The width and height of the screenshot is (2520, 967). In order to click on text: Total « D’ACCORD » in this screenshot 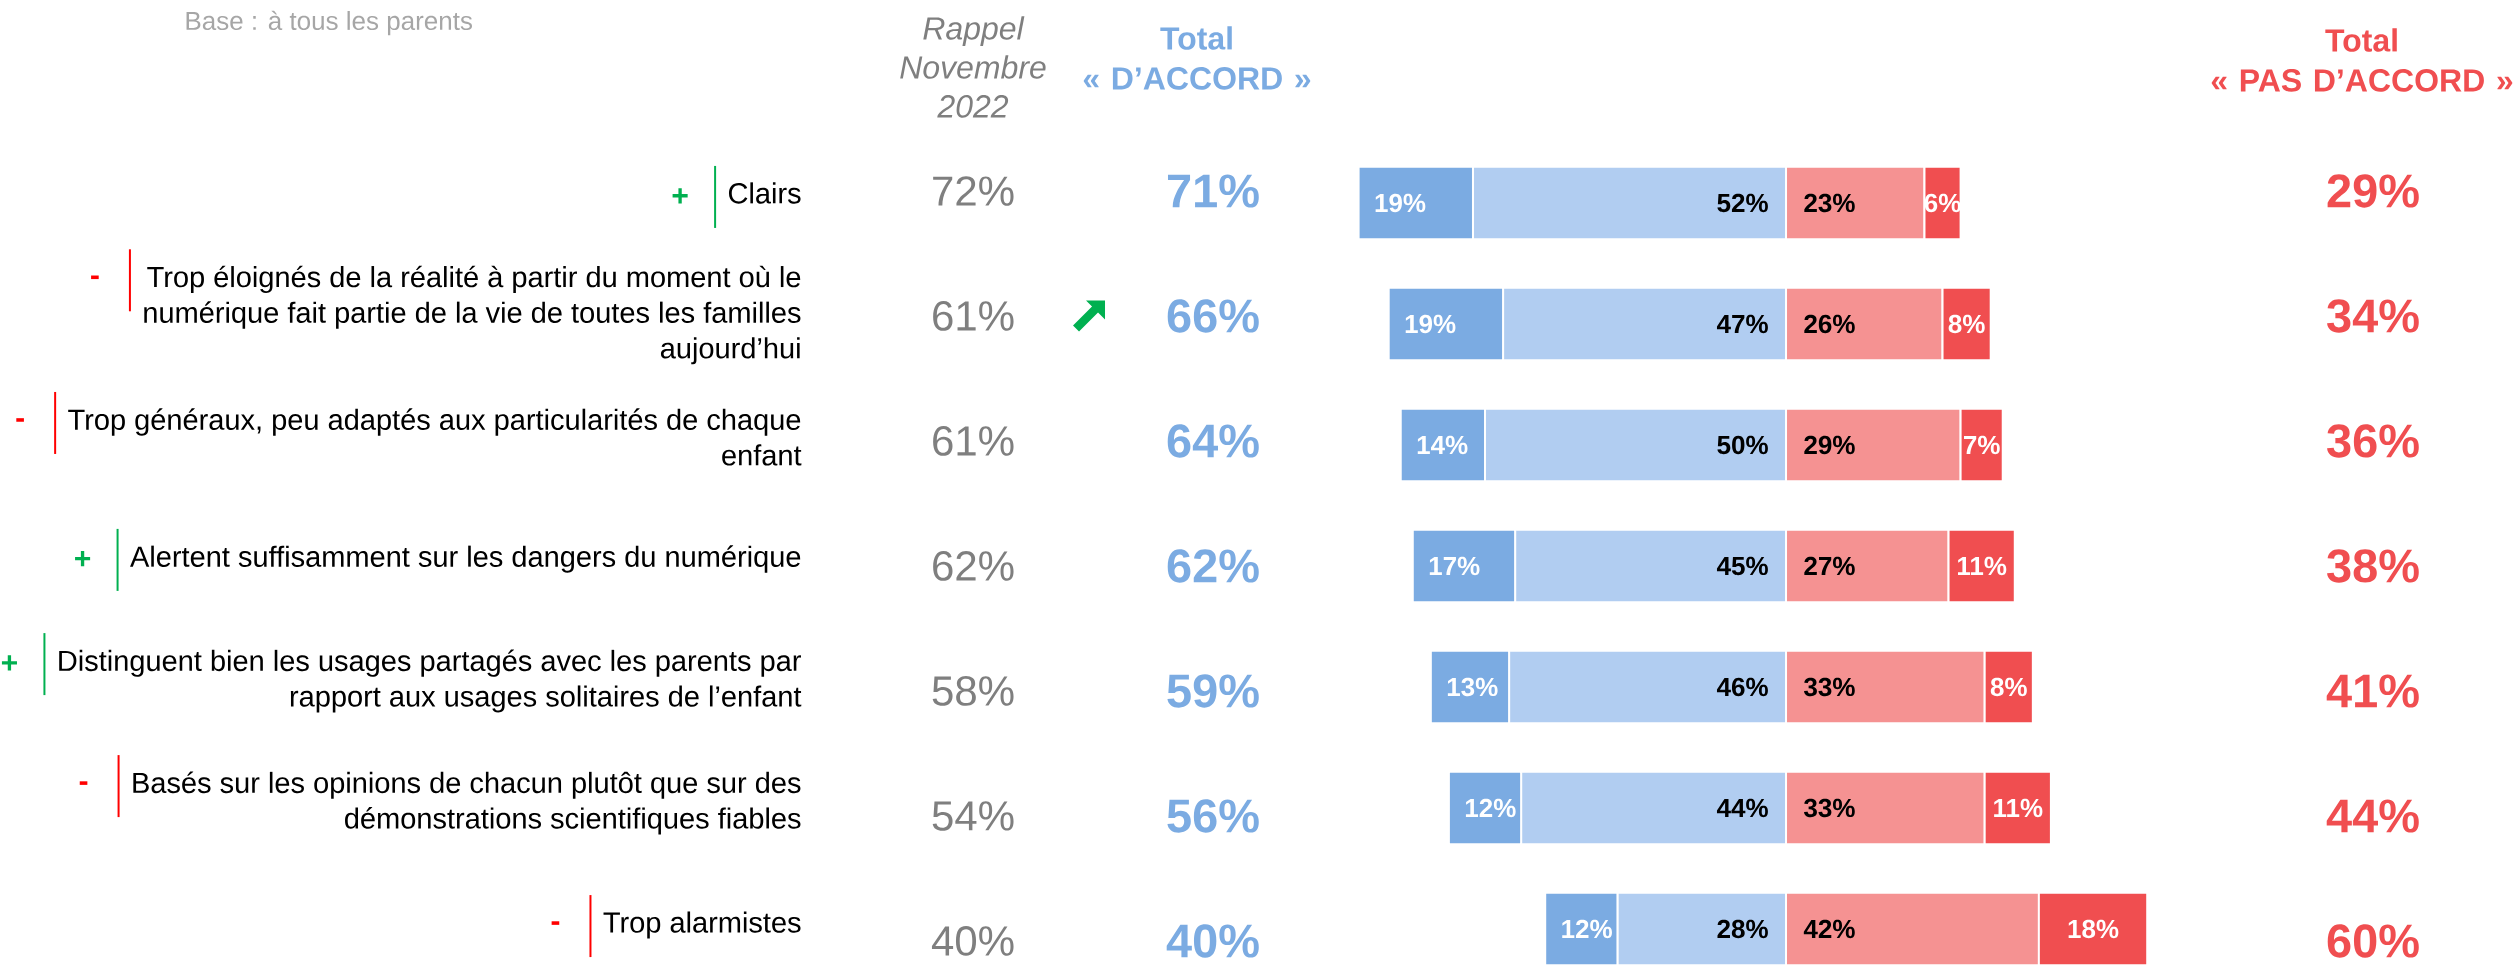, I will do `click(1197, 58)`.